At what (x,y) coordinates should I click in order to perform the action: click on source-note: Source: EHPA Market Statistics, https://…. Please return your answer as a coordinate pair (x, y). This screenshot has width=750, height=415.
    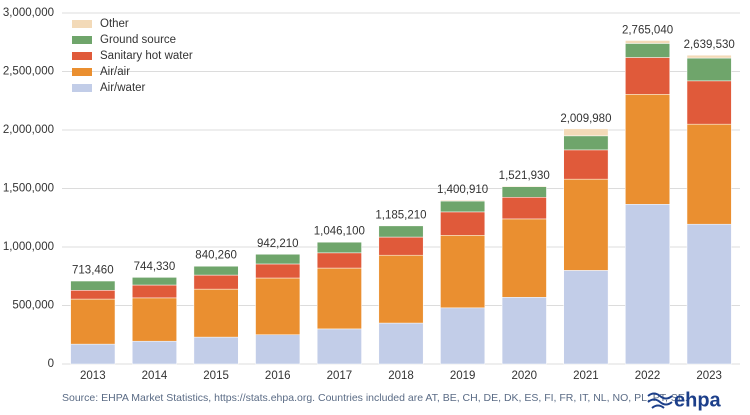
    Looking at the image, I should click on (375, 398).